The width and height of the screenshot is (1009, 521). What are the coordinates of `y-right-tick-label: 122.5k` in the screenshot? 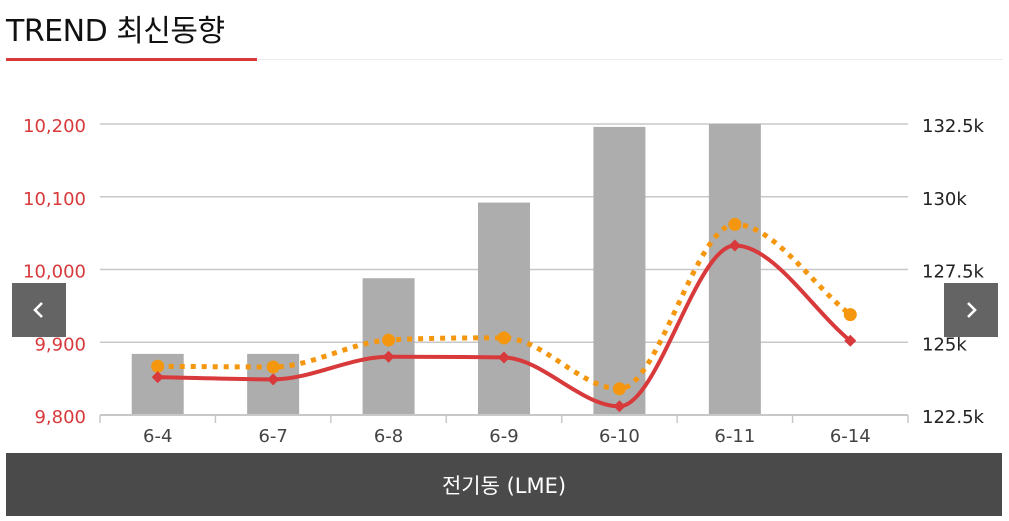 It's located at (953, 417).